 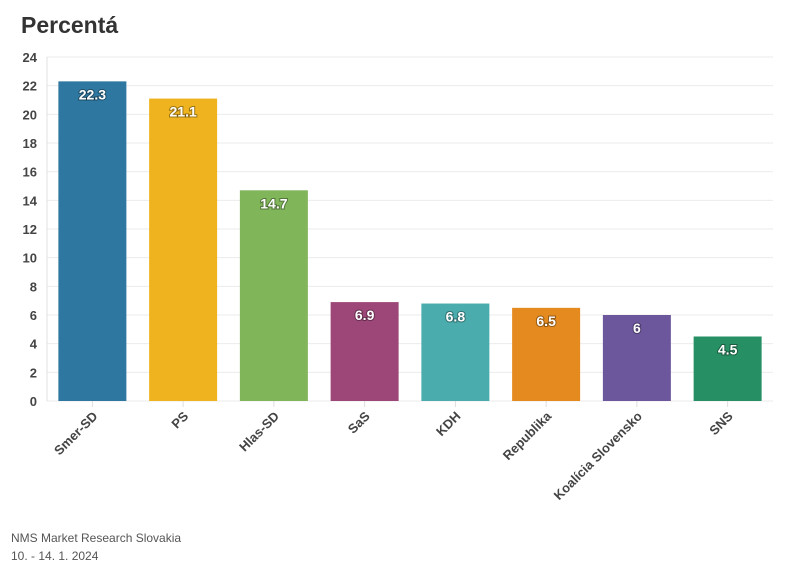 What do you see at coordinates (259, 432) in the screenshot?
I see `x-tick-label: Hlas-SD` at bounding box center [259, 432].